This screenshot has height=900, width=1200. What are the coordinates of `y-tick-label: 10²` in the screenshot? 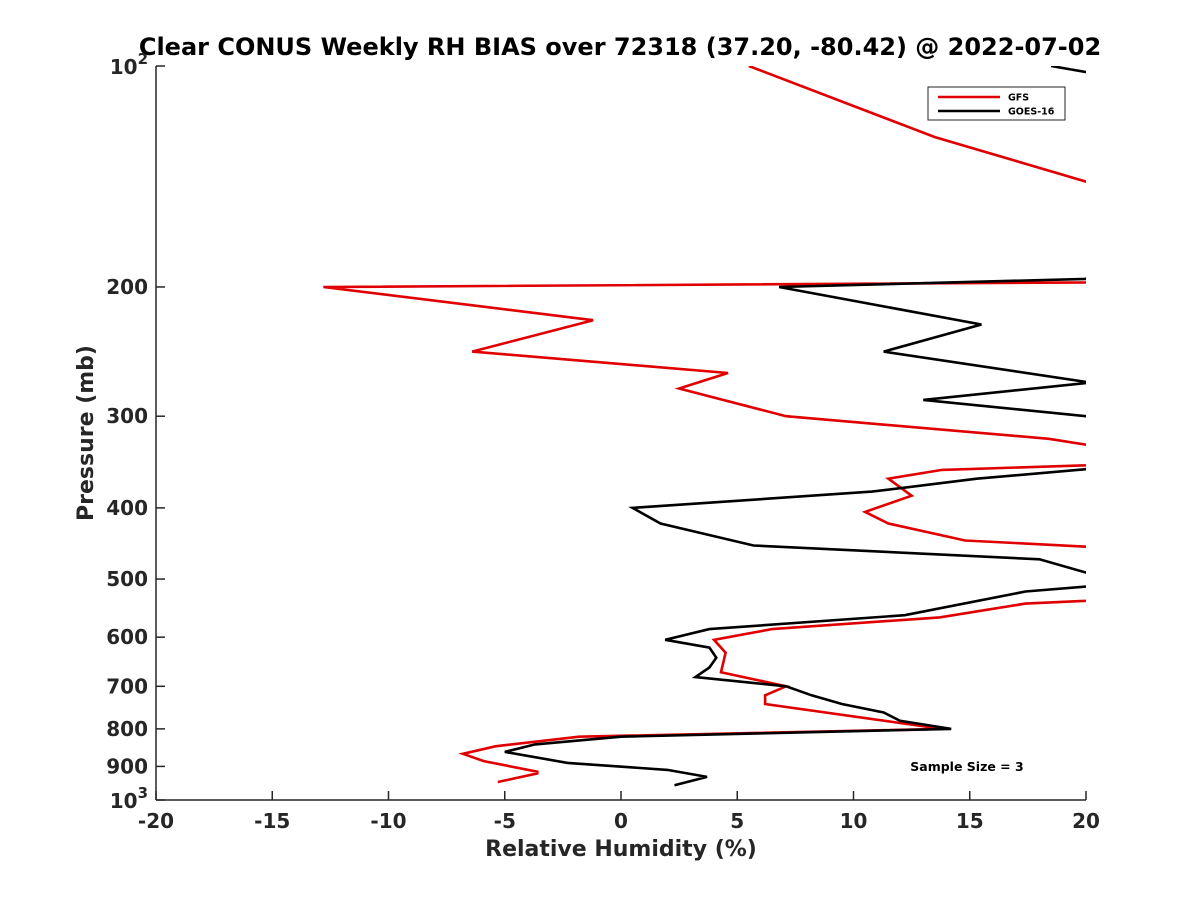 It's located at (129, 64).